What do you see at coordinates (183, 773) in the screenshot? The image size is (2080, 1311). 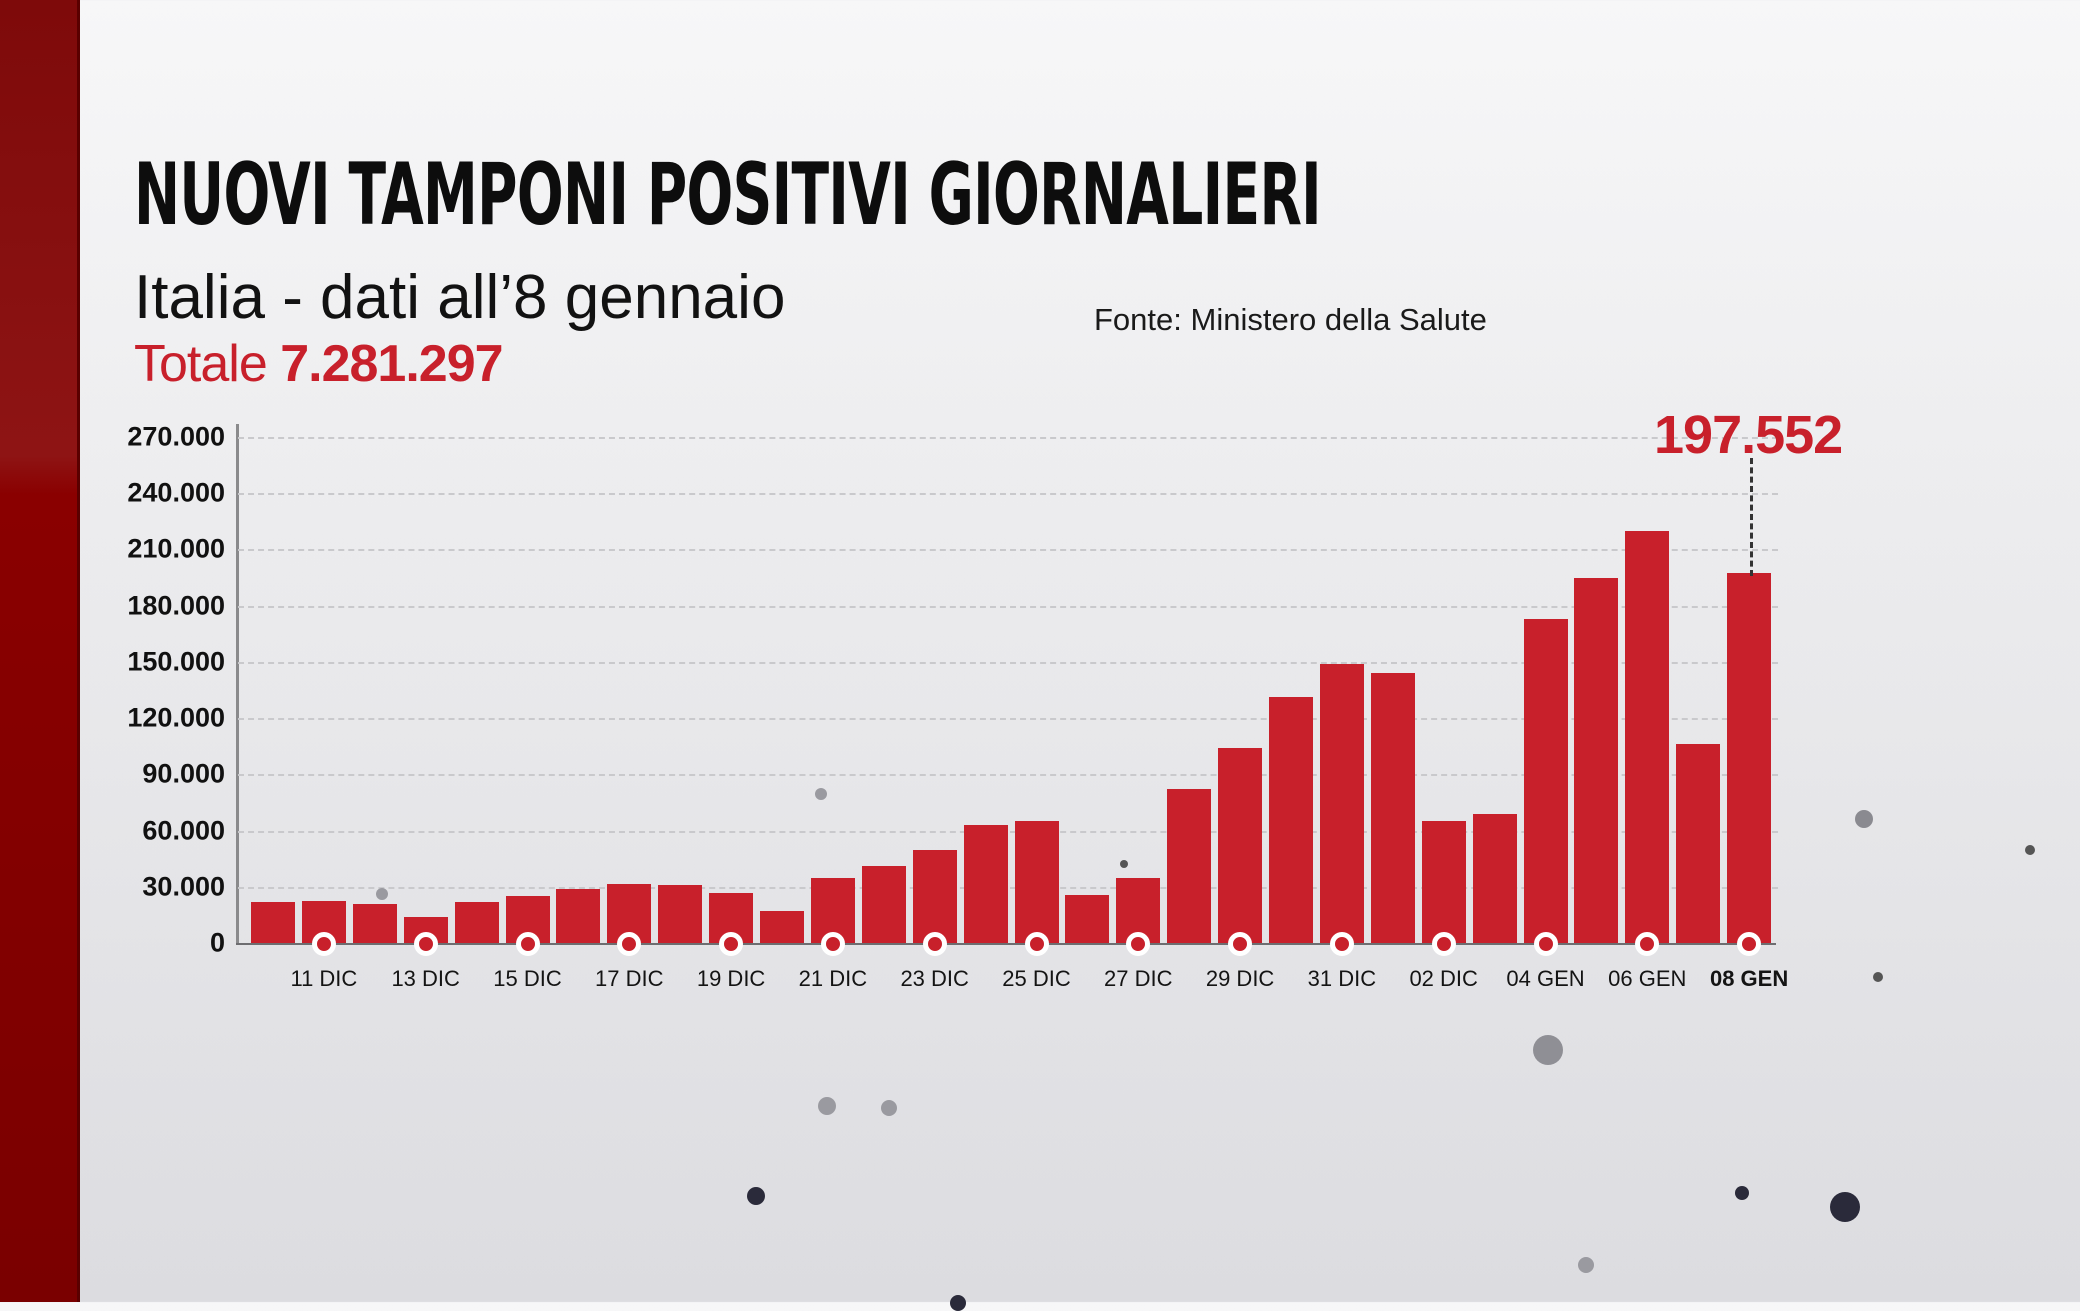 I see `y-tick-label: 90.000` at bounding box center [183, 773].